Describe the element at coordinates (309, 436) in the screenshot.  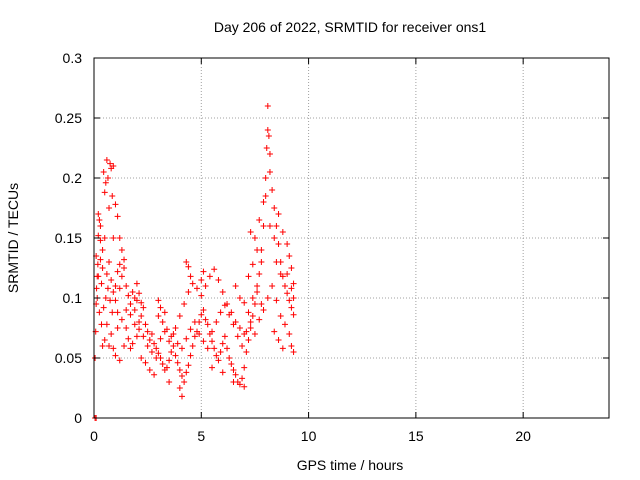
I see `x-tick-label: 10` at that location.